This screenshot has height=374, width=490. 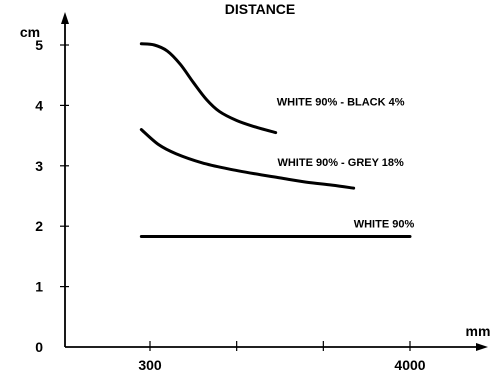 I want to click on series-label-1: WHITE 90% - GREY 18%, so click(x=340, y=163).